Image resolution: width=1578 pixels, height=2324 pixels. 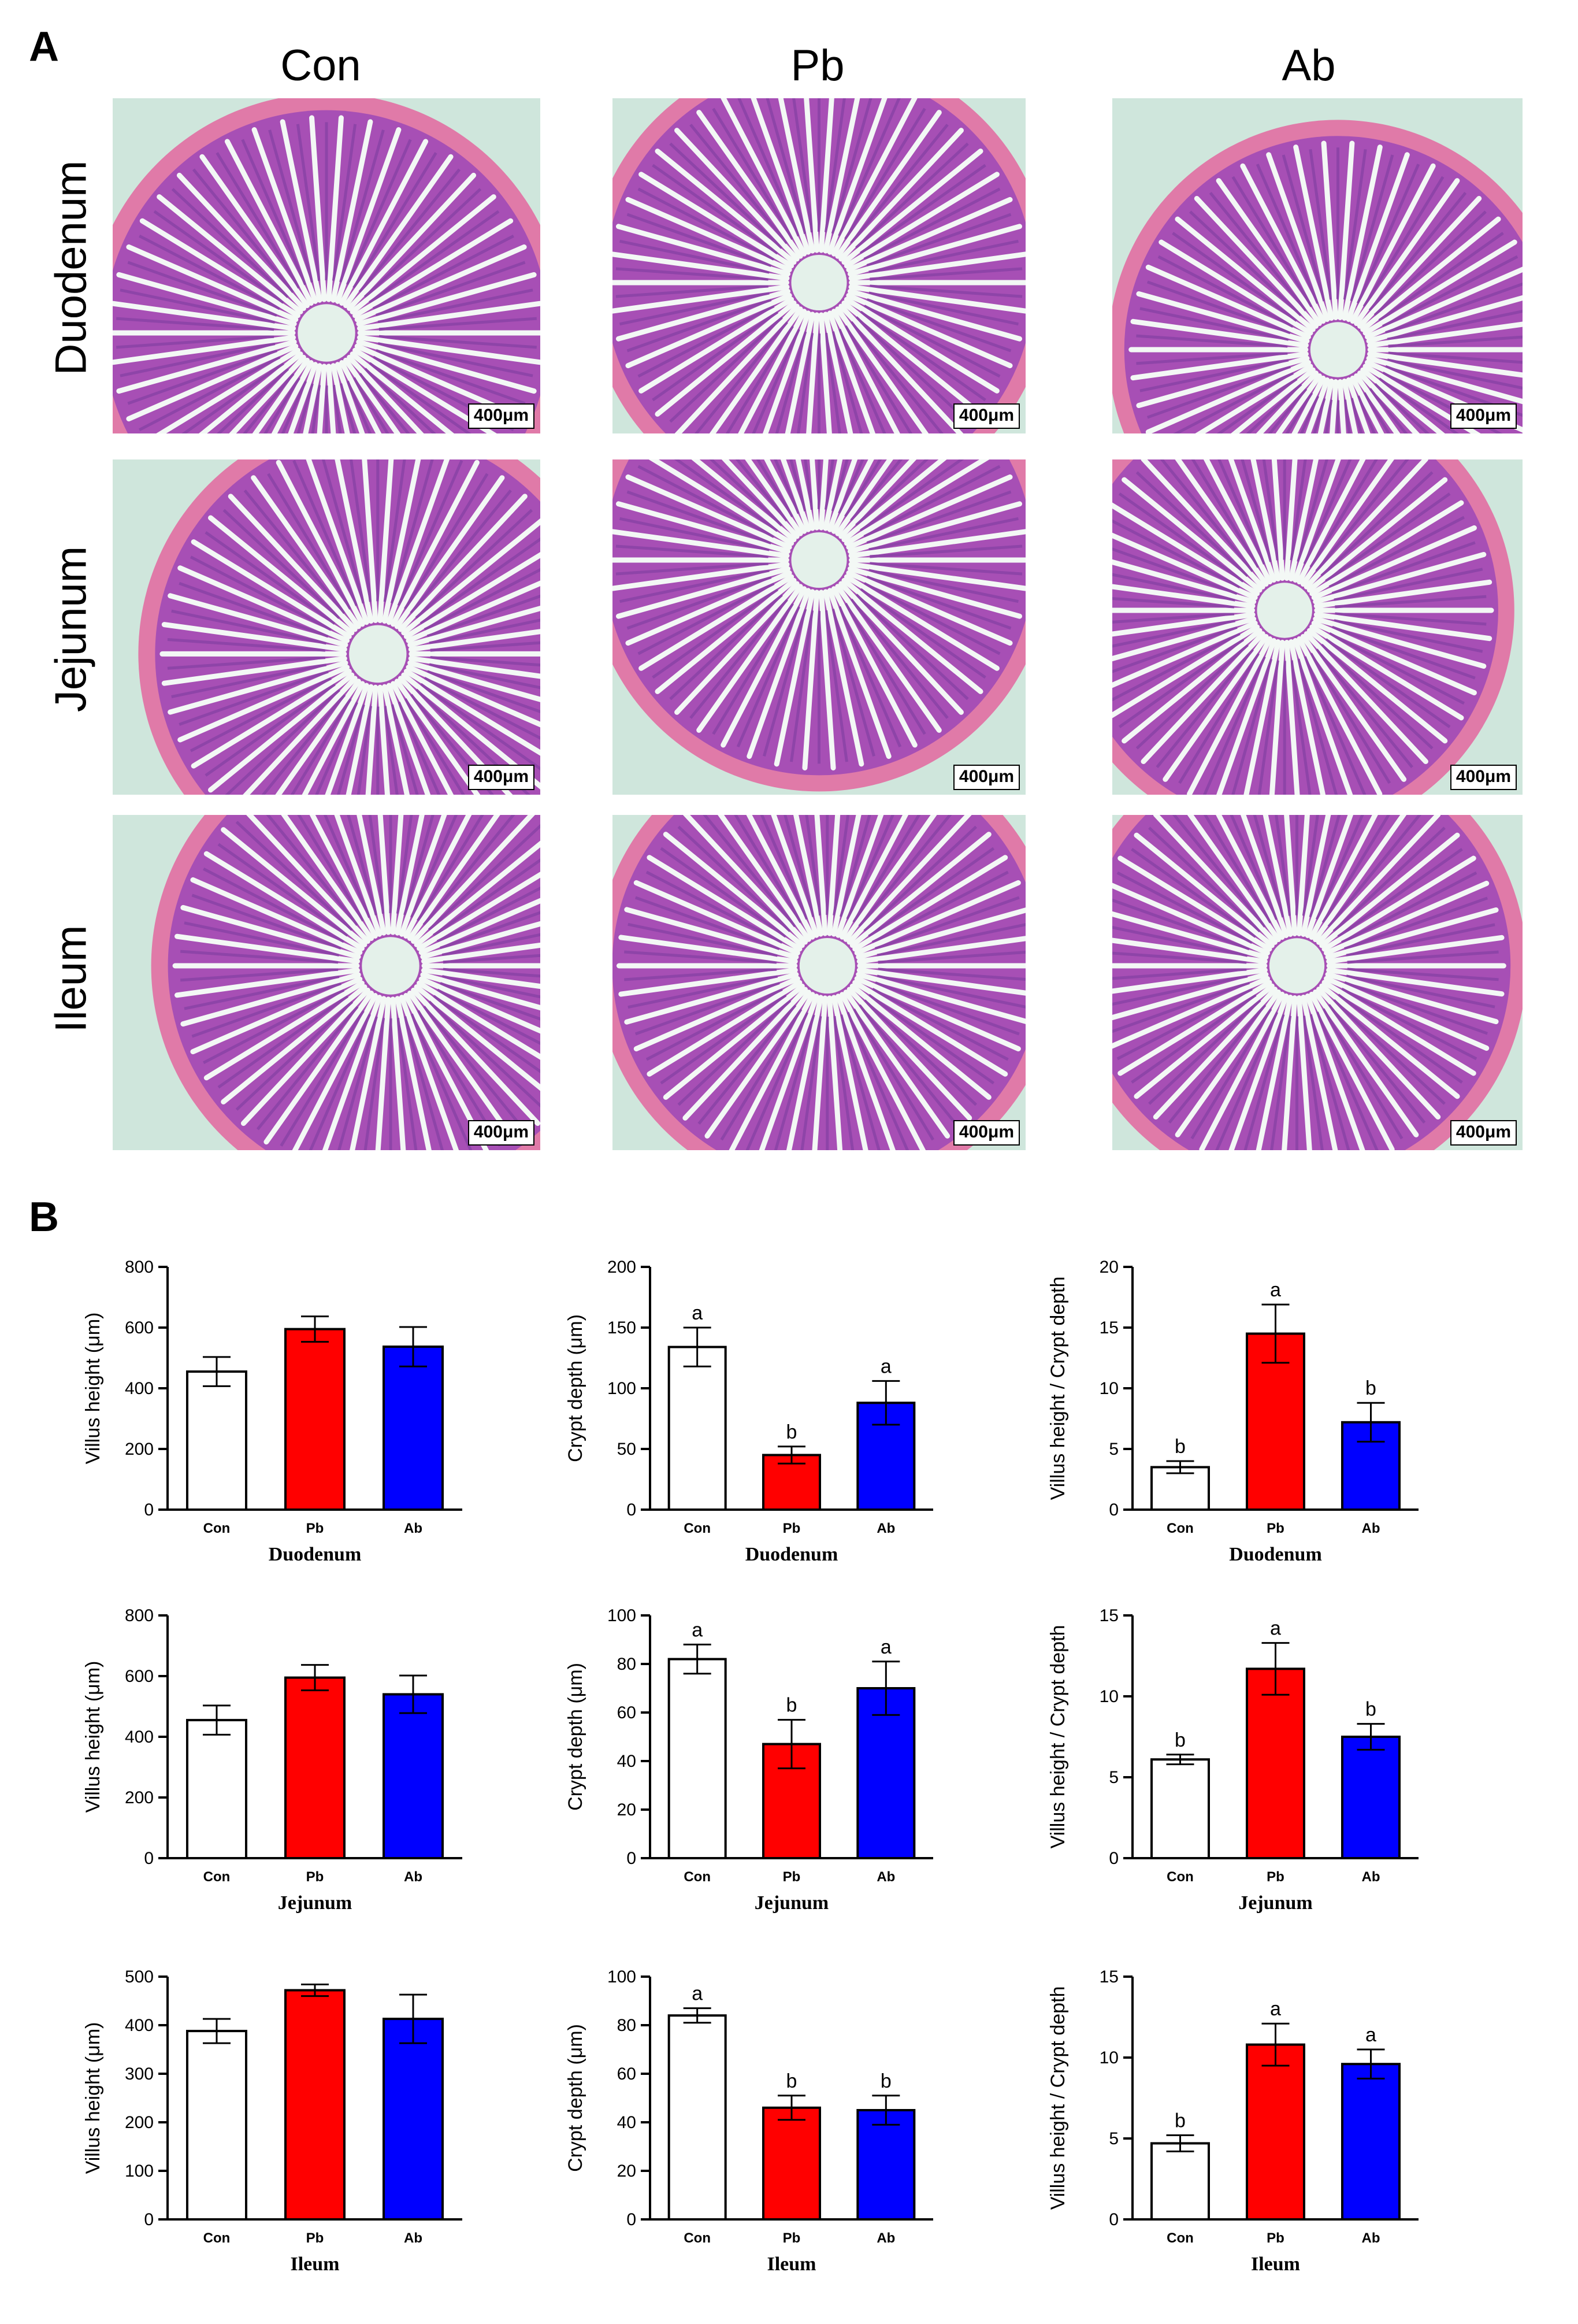 I want to click on y-tick-label: 800, so click(x=139, y=1615).